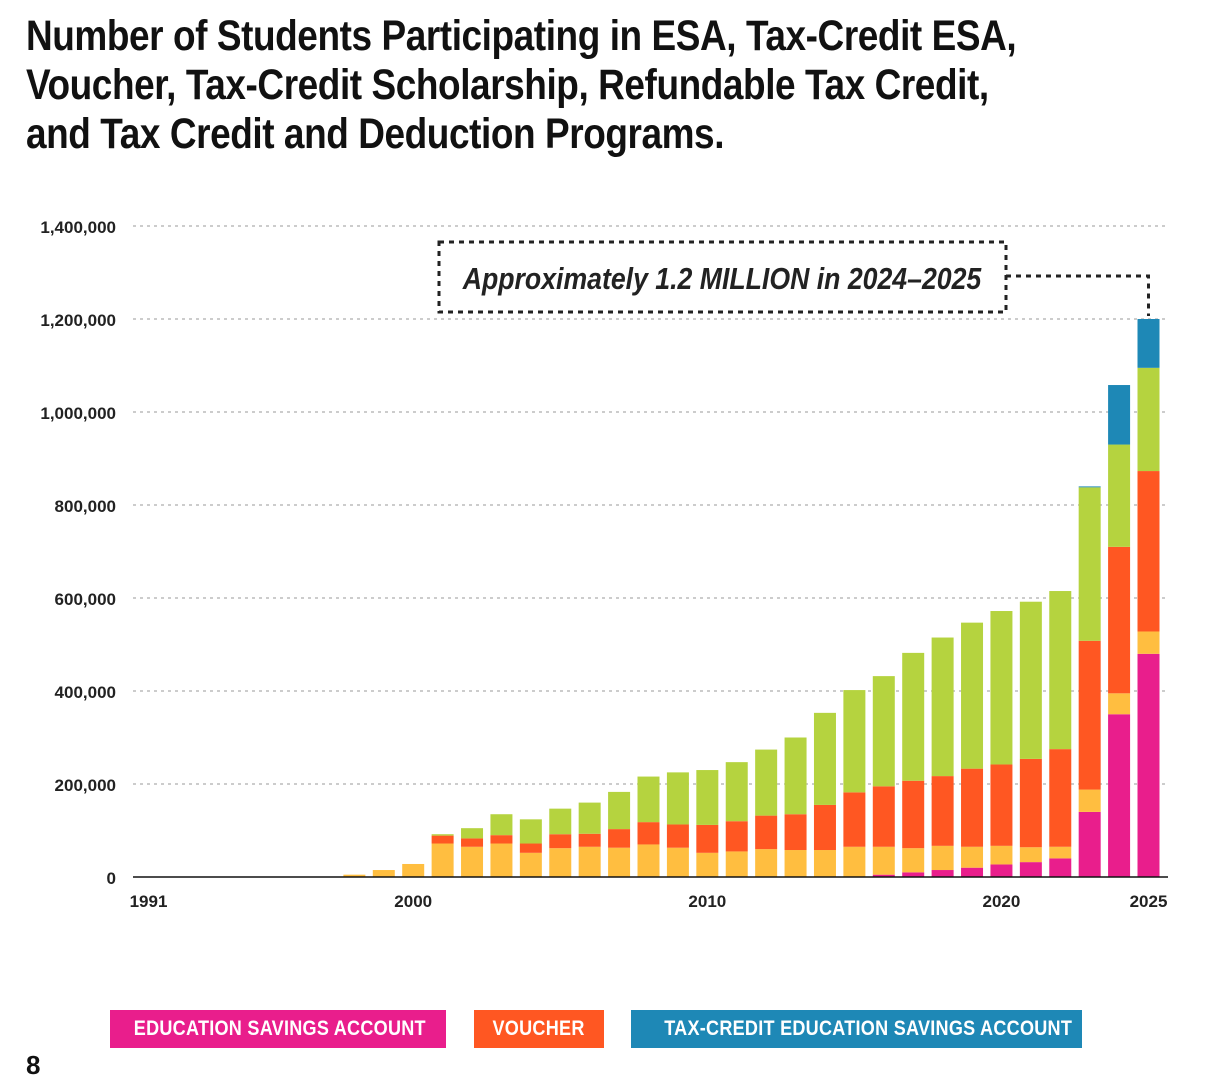  Describe the element at coordinates (78, 320) in the screenshot. I see `y-tick-label: 1,200,000` at that location.